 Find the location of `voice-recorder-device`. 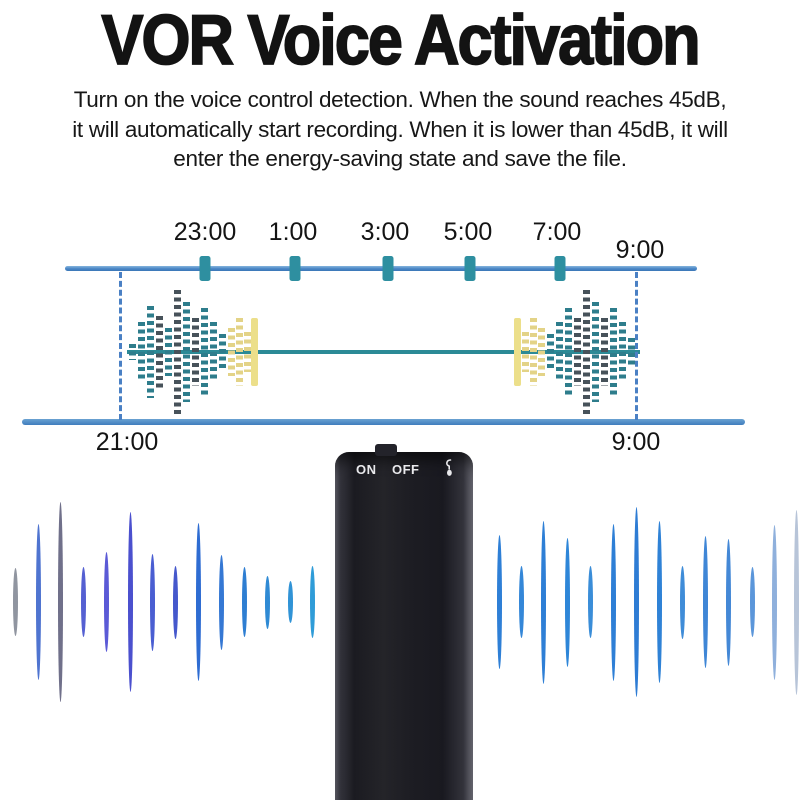

voice-recorder-device is located at coordinates (404, 626).